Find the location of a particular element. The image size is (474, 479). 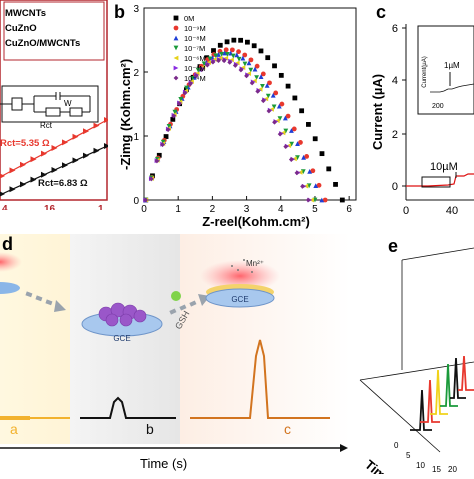

nyquist-xtick-label: 3 is located at coordinates (247, 209).